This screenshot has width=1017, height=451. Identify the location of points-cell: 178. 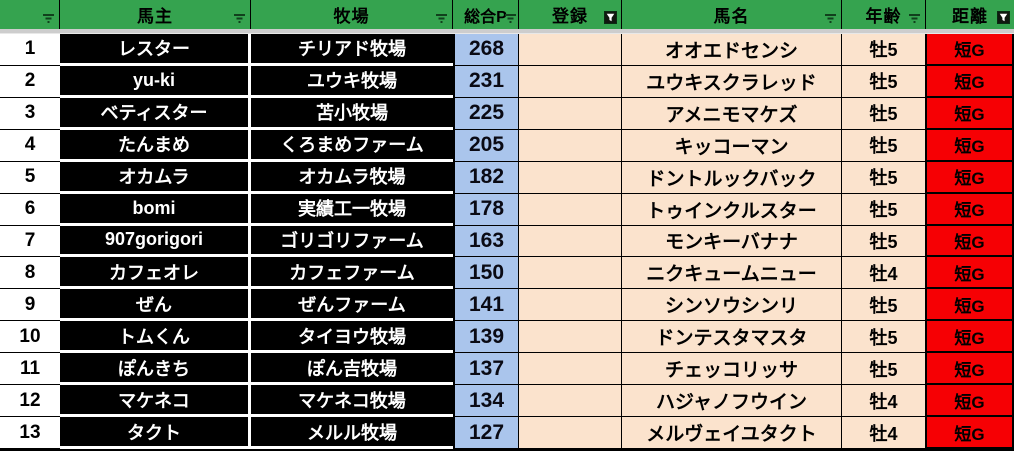
(486, 209).